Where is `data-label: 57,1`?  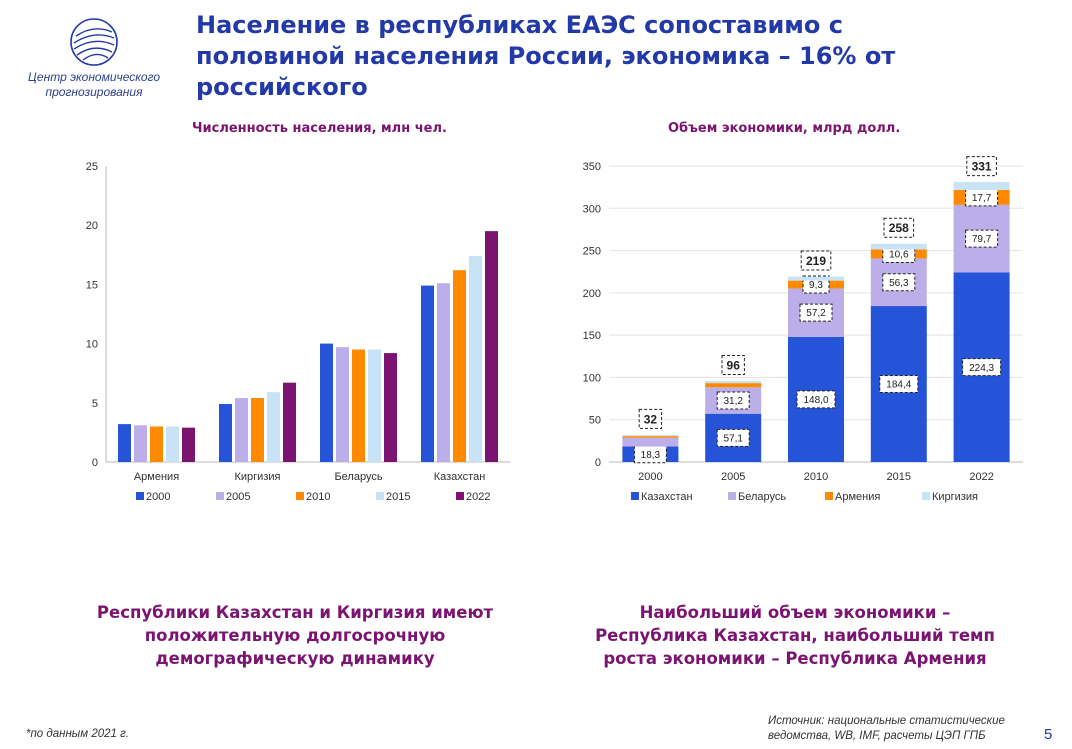
data-label: 57,1 is located at coordinates (733, 438).